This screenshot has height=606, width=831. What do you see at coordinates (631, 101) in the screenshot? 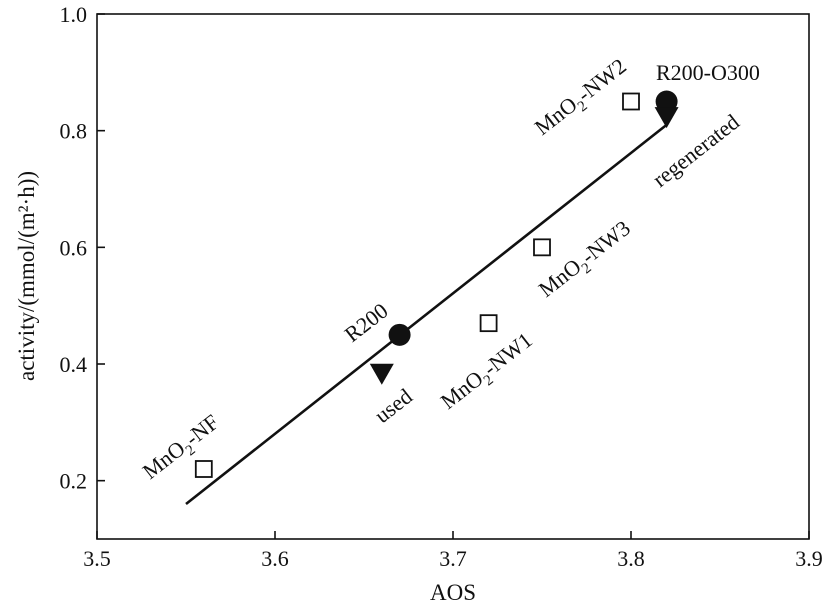
I see `point-mno2-nw2` at bounding box center [631, 101].